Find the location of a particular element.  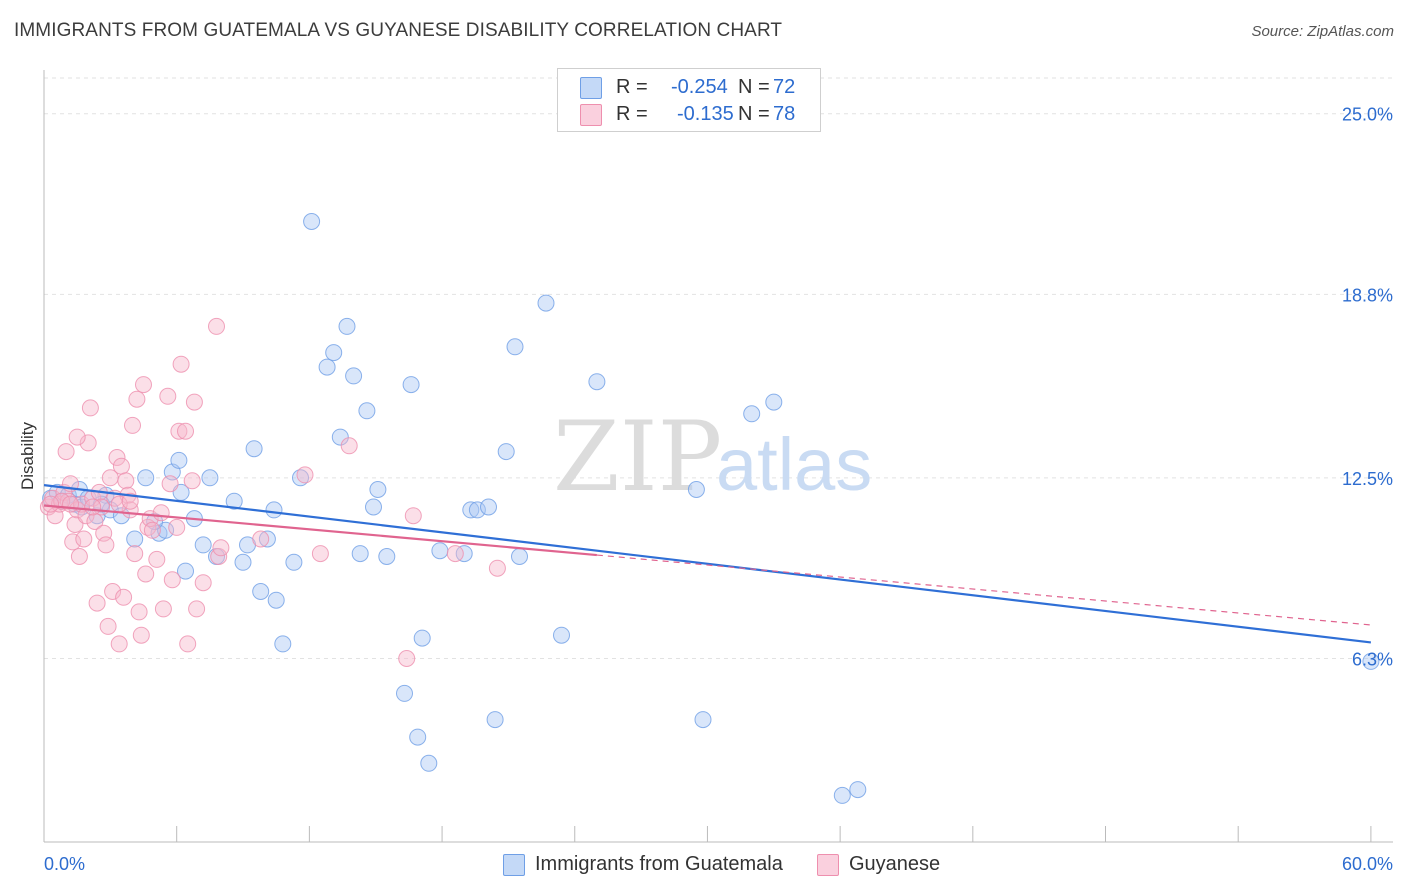

legend-n-label: N = is located at coordinates (754, 114).